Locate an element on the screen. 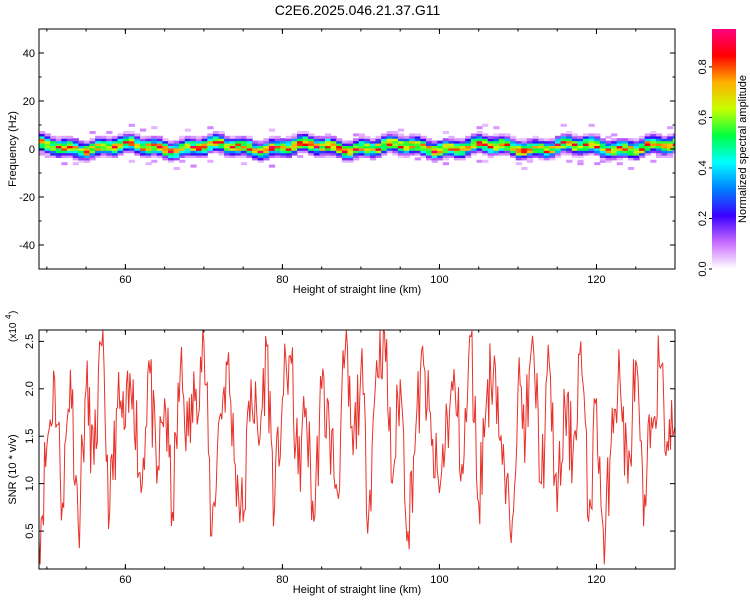 This screenshot has height=600, width=750. y-exponent-close: ) is located at coordinates (13, 312).